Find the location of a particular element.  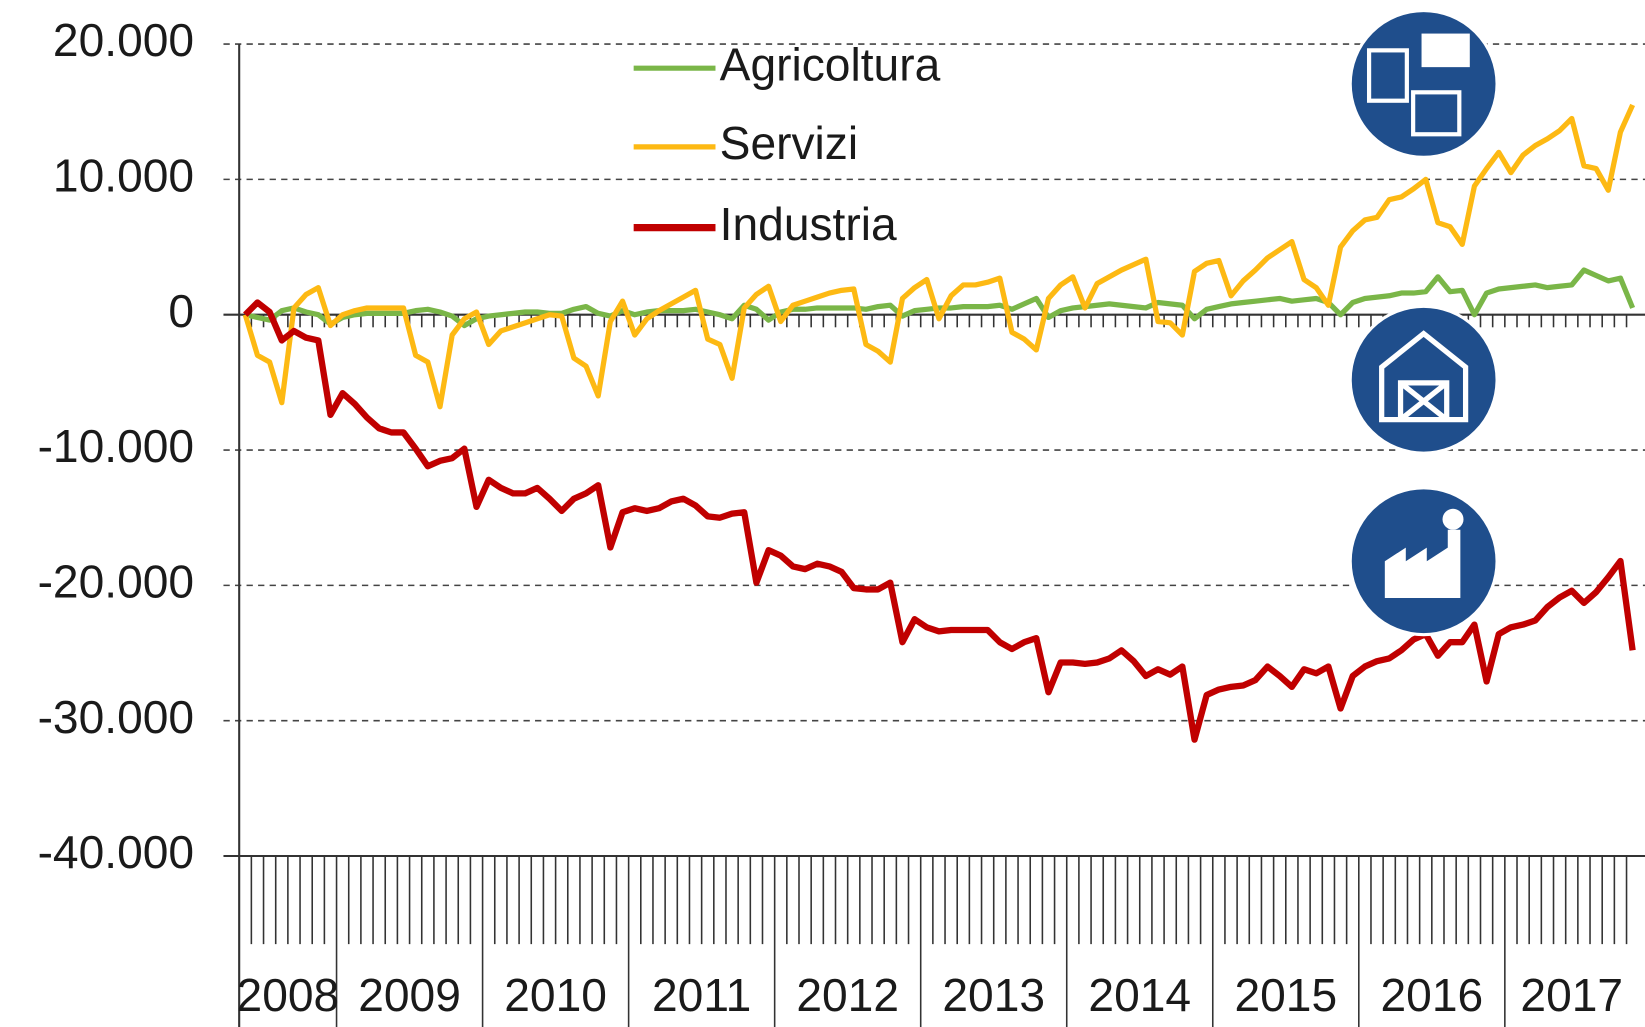

x-tick-label: 2015 is located at coordinates (1285, 995).